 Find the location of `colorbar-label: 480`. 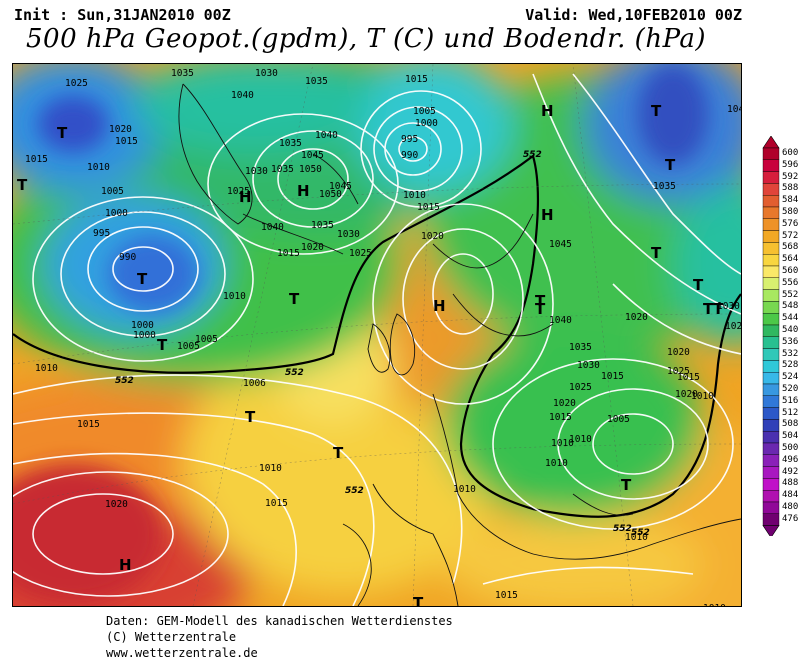

colorbar-label: 480 is located at coordinates (790, 507).